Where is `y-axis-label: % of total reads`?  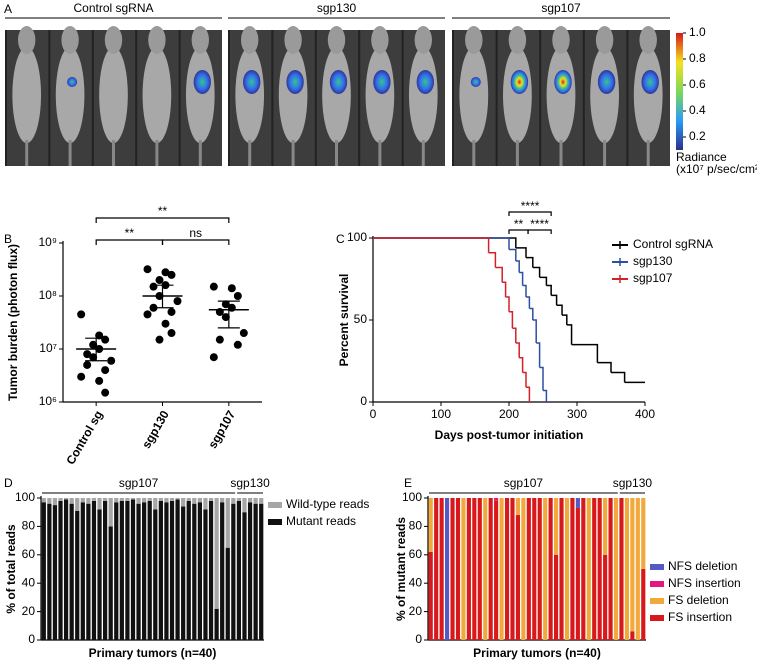 y-axis-label: % of total reads is located at coordinates (11, 569).